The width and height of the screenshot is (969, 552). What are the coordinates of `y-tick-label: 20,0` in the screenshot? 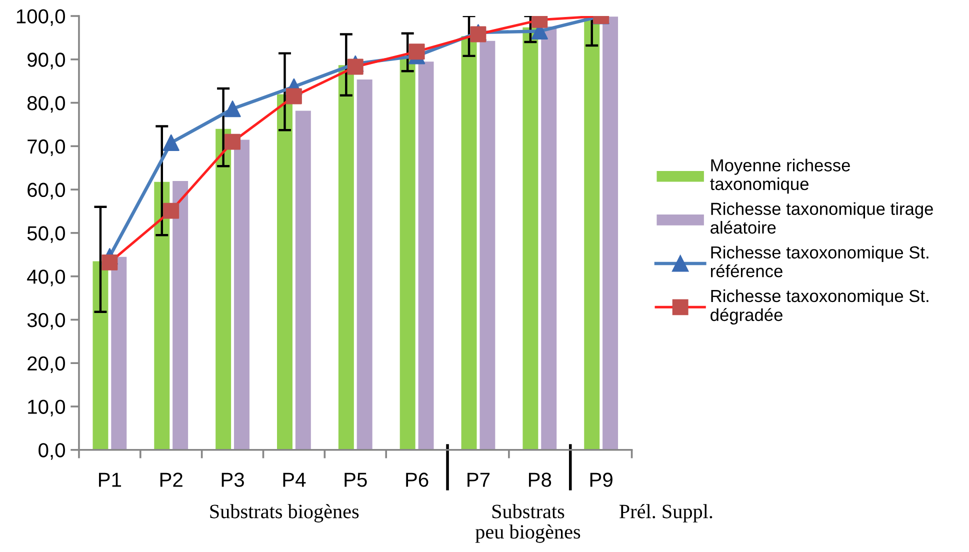 It's located at (46, 364).